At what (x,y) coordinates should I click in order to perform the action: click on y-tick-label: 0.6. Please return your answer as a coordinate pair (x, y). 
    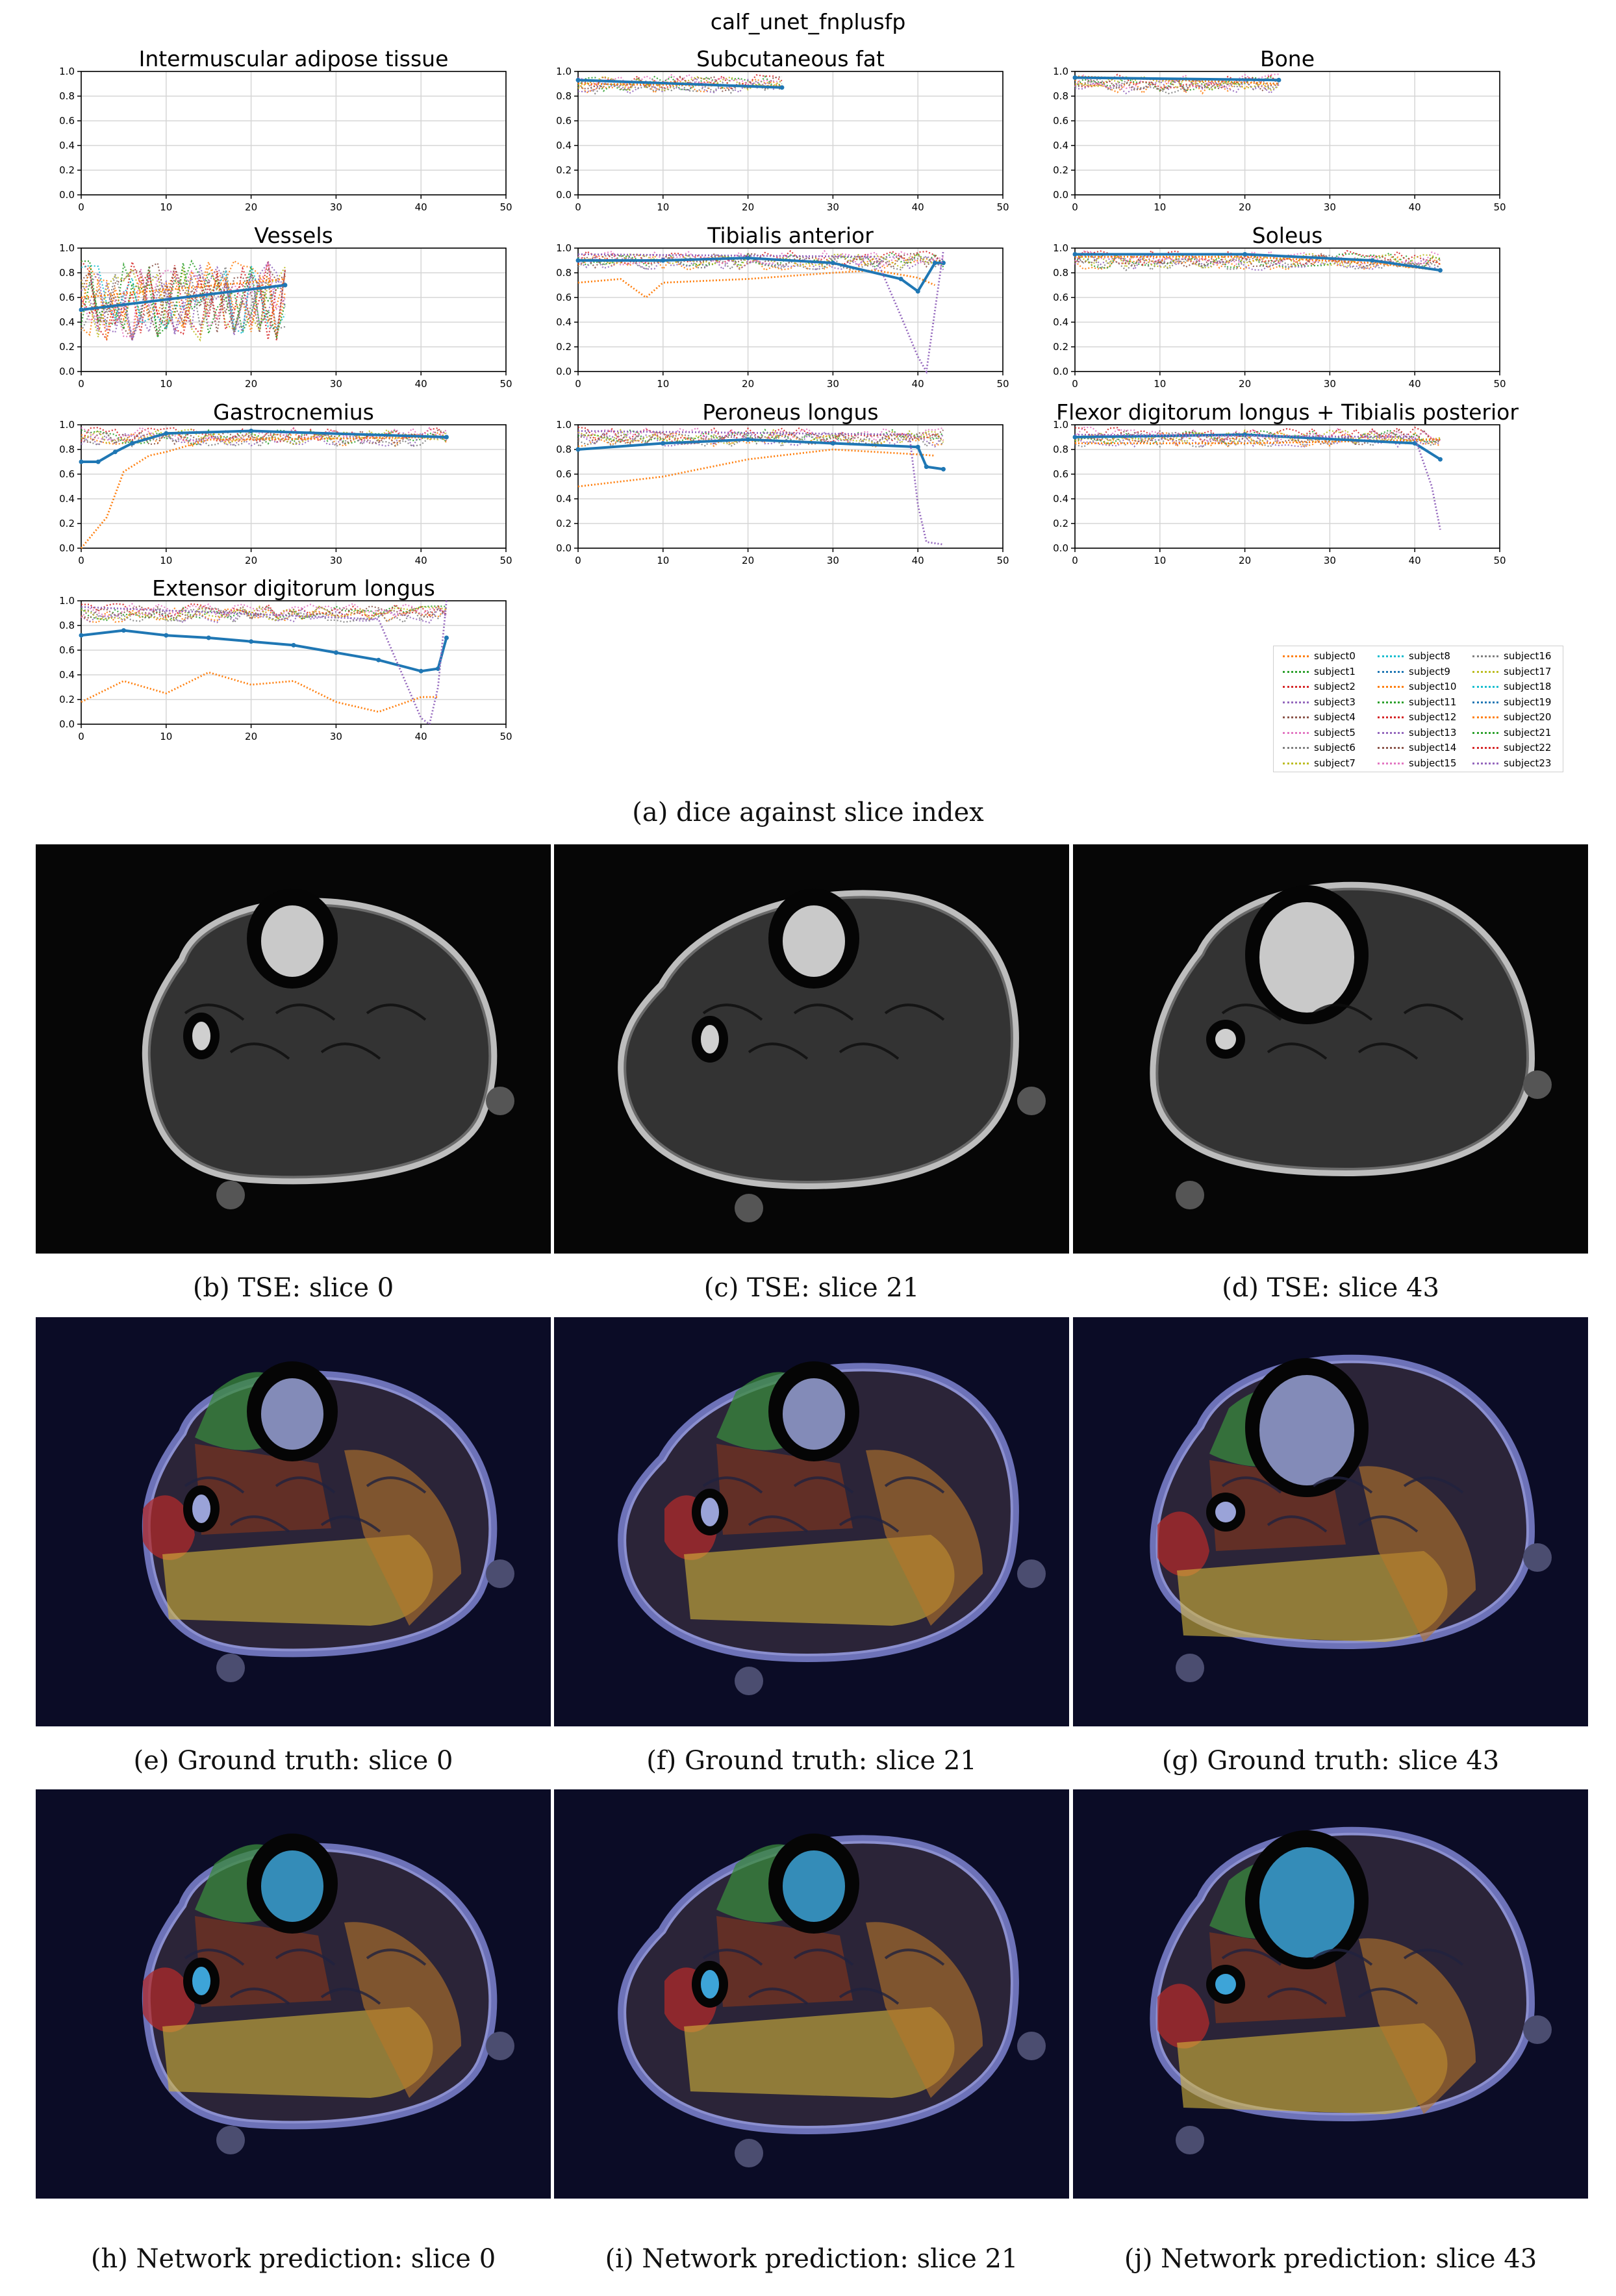
    Looking at the image, I should click on (1060, 121).